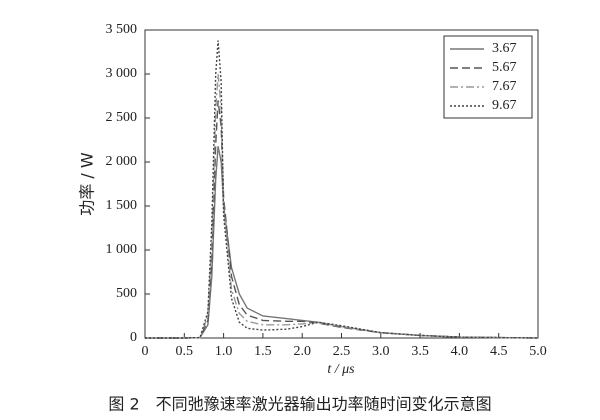 This screenshot has width=600, height=420. What do you see at coordinates (122, 73) in the screenshot?
I see `y-tick-label: 3 000` at bounding box center [122, 73].